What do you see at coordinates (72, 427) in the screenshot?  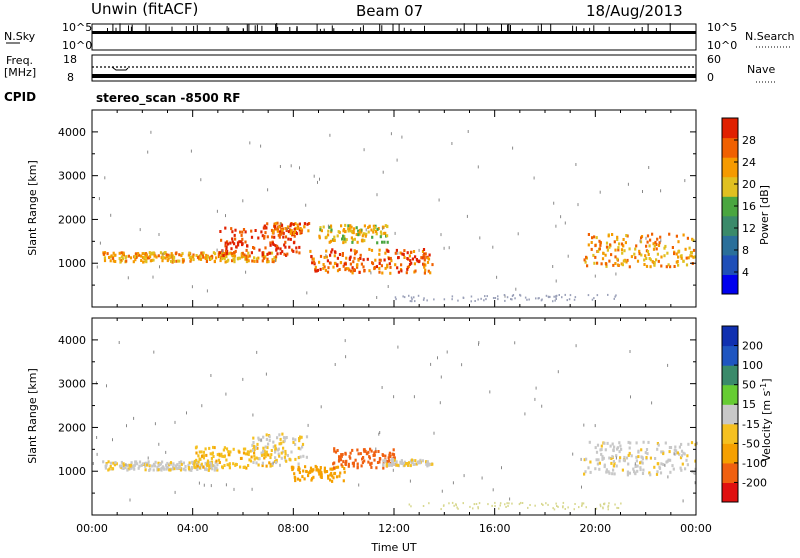 I see `ytick-label: 2000` at bounding box center [72, 427].